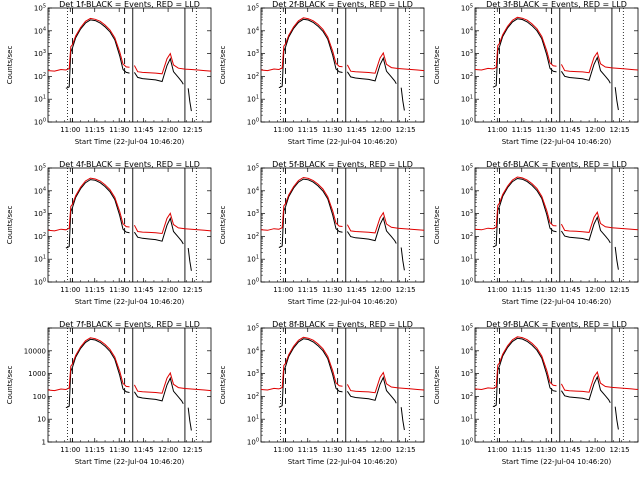 This screenshot has width=640, height=480. I want to click on panel-title: Det 4f-BLACK = Events, RED = LLD, so click(129, 164).